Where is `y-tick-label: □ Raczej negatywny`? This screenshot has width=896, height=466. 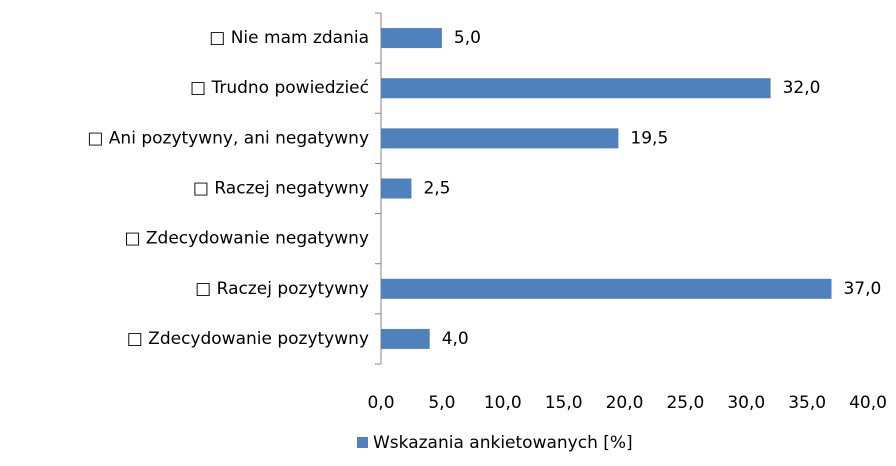
y-tick-label: □ Raczej negatywny is located at coordinates (281, 189).